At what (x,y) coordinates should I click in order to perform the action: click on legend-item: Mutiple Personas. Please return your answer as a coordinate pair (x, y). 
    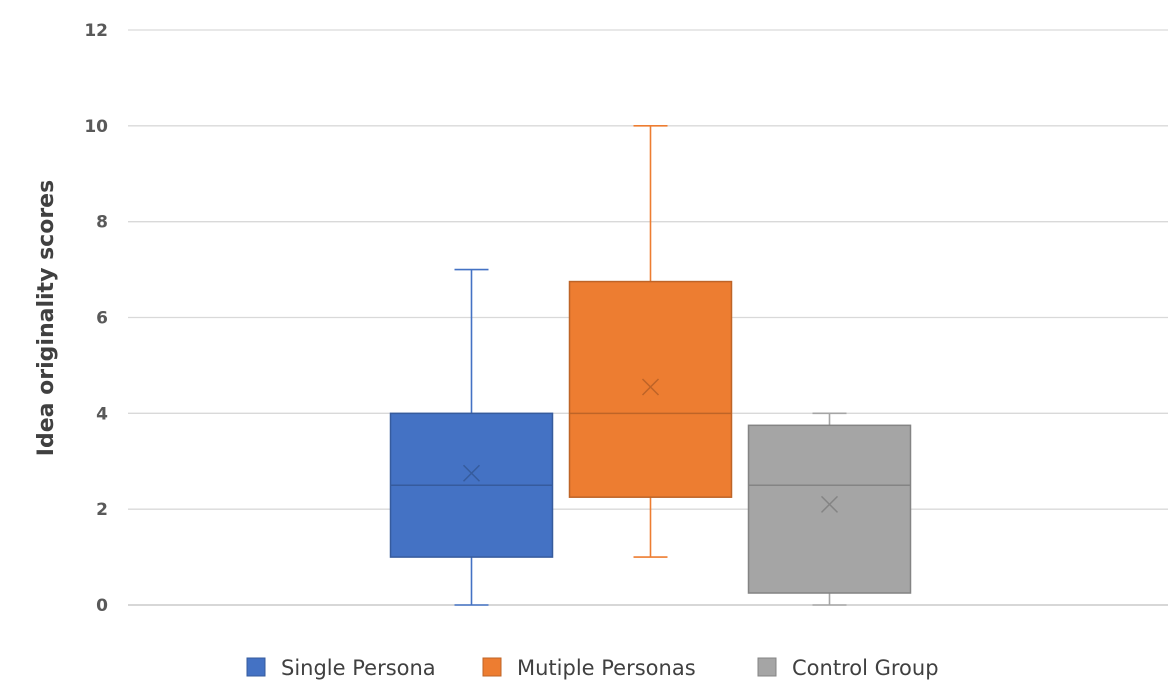
    Looking at the image, I should click on (589, 668).